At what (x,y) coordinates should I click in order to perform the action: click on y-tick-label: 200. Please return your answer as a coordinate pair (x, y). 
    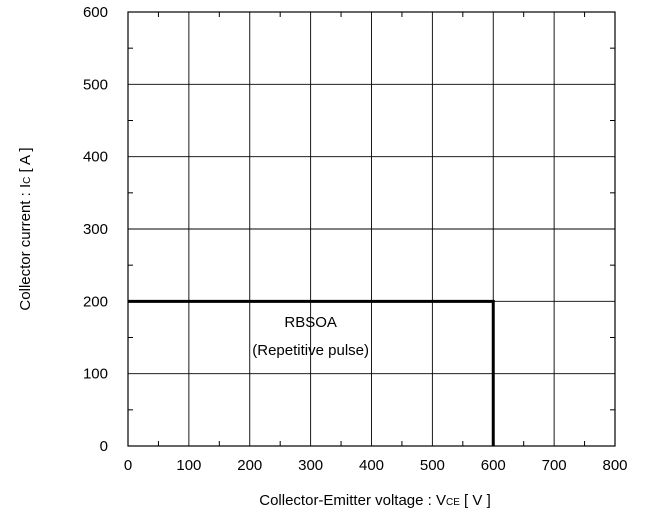
    Looking at the image, I should click on (95, 301).